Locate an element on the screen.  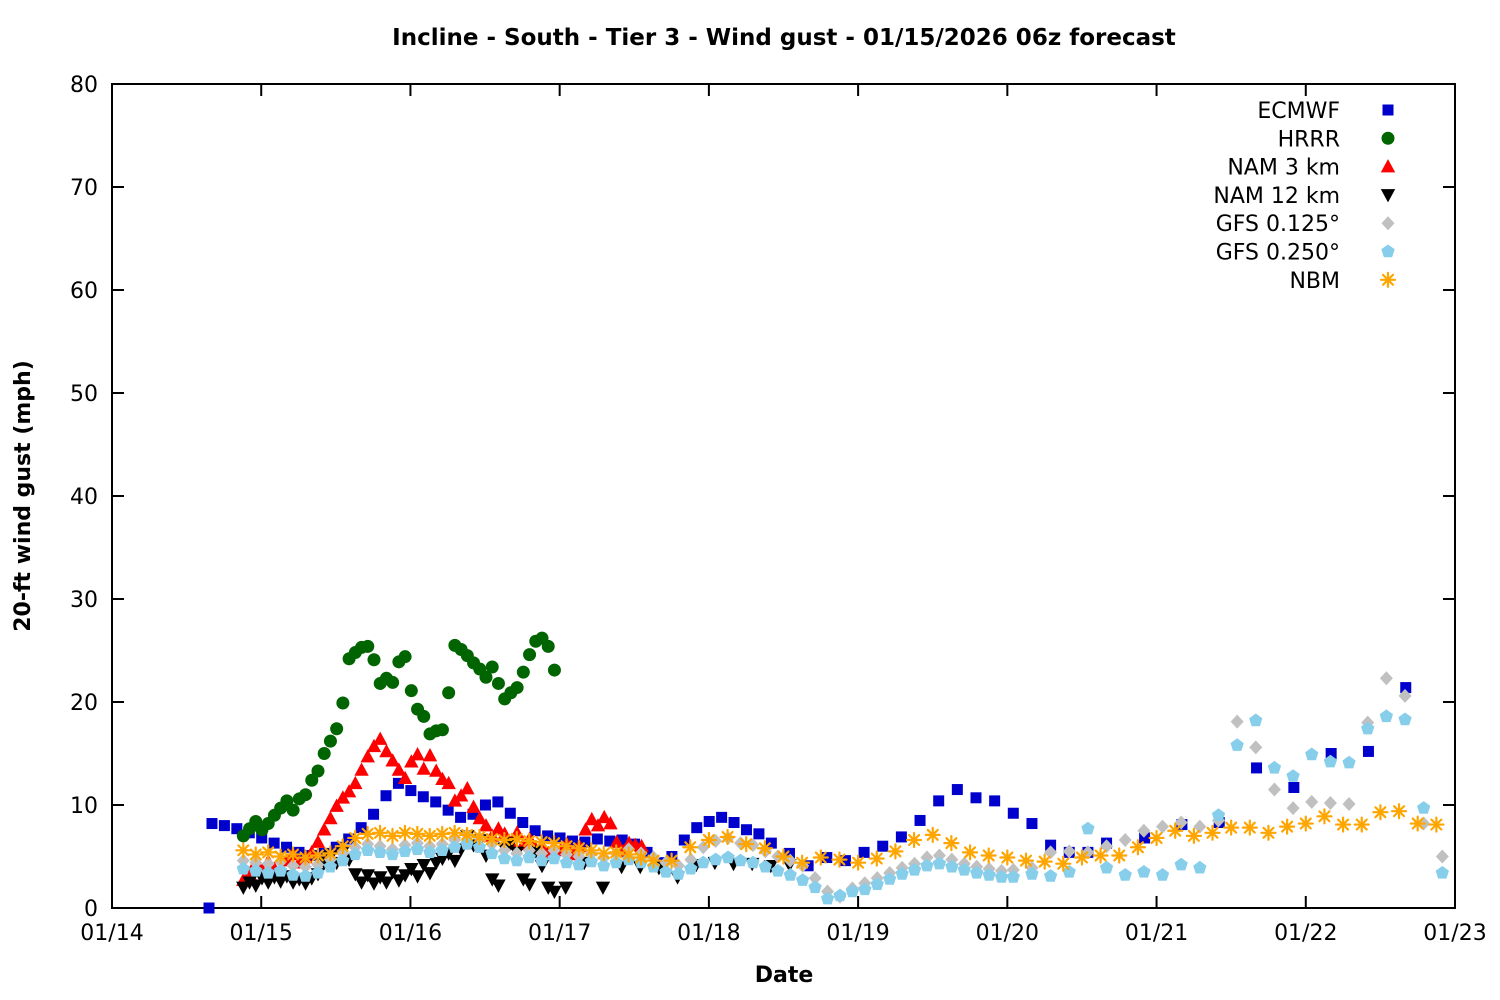
legend-item-hrrr: HRRR is located at coordinates (1336, 139).